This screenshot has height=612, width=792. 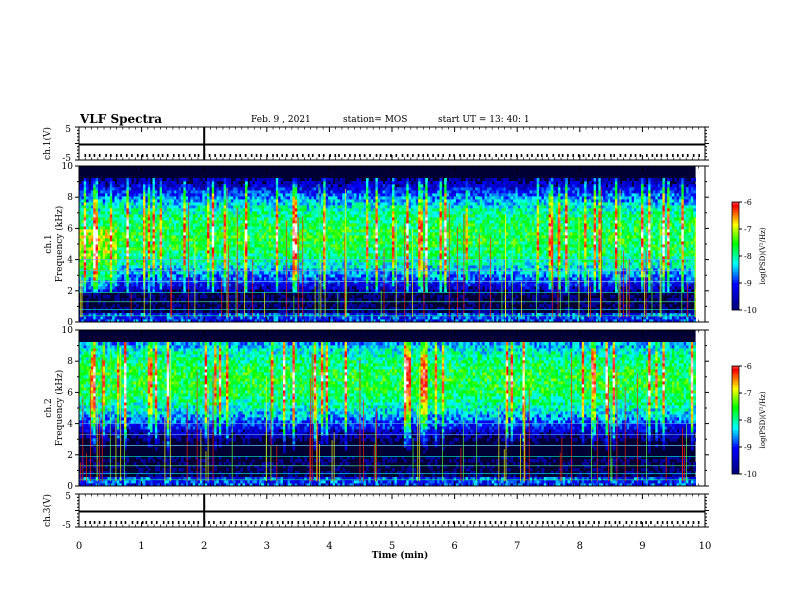 I want to click on x-tick-label: 1, so click(x=141, y=546).